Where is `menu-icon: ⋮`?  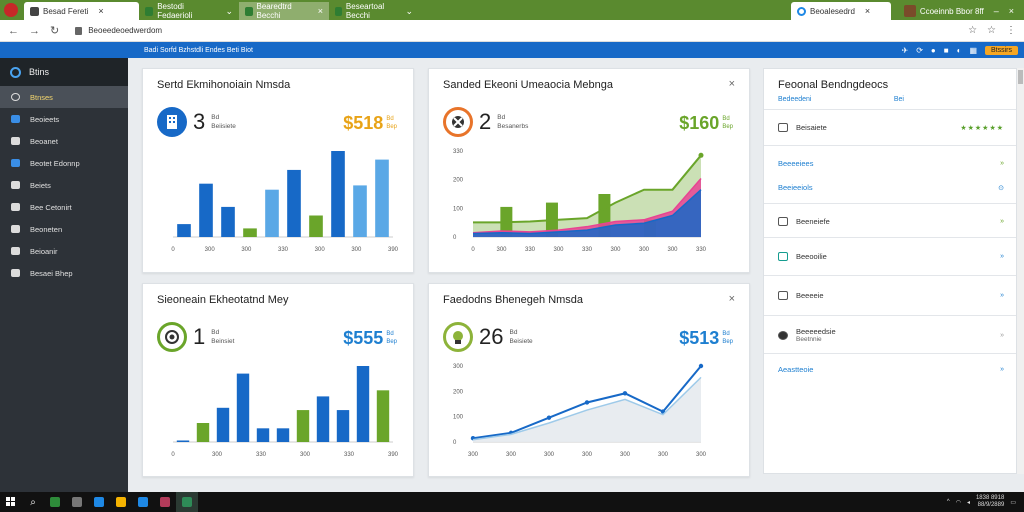
menu-icon: ⋮ is located at coordinates (1011, 30).